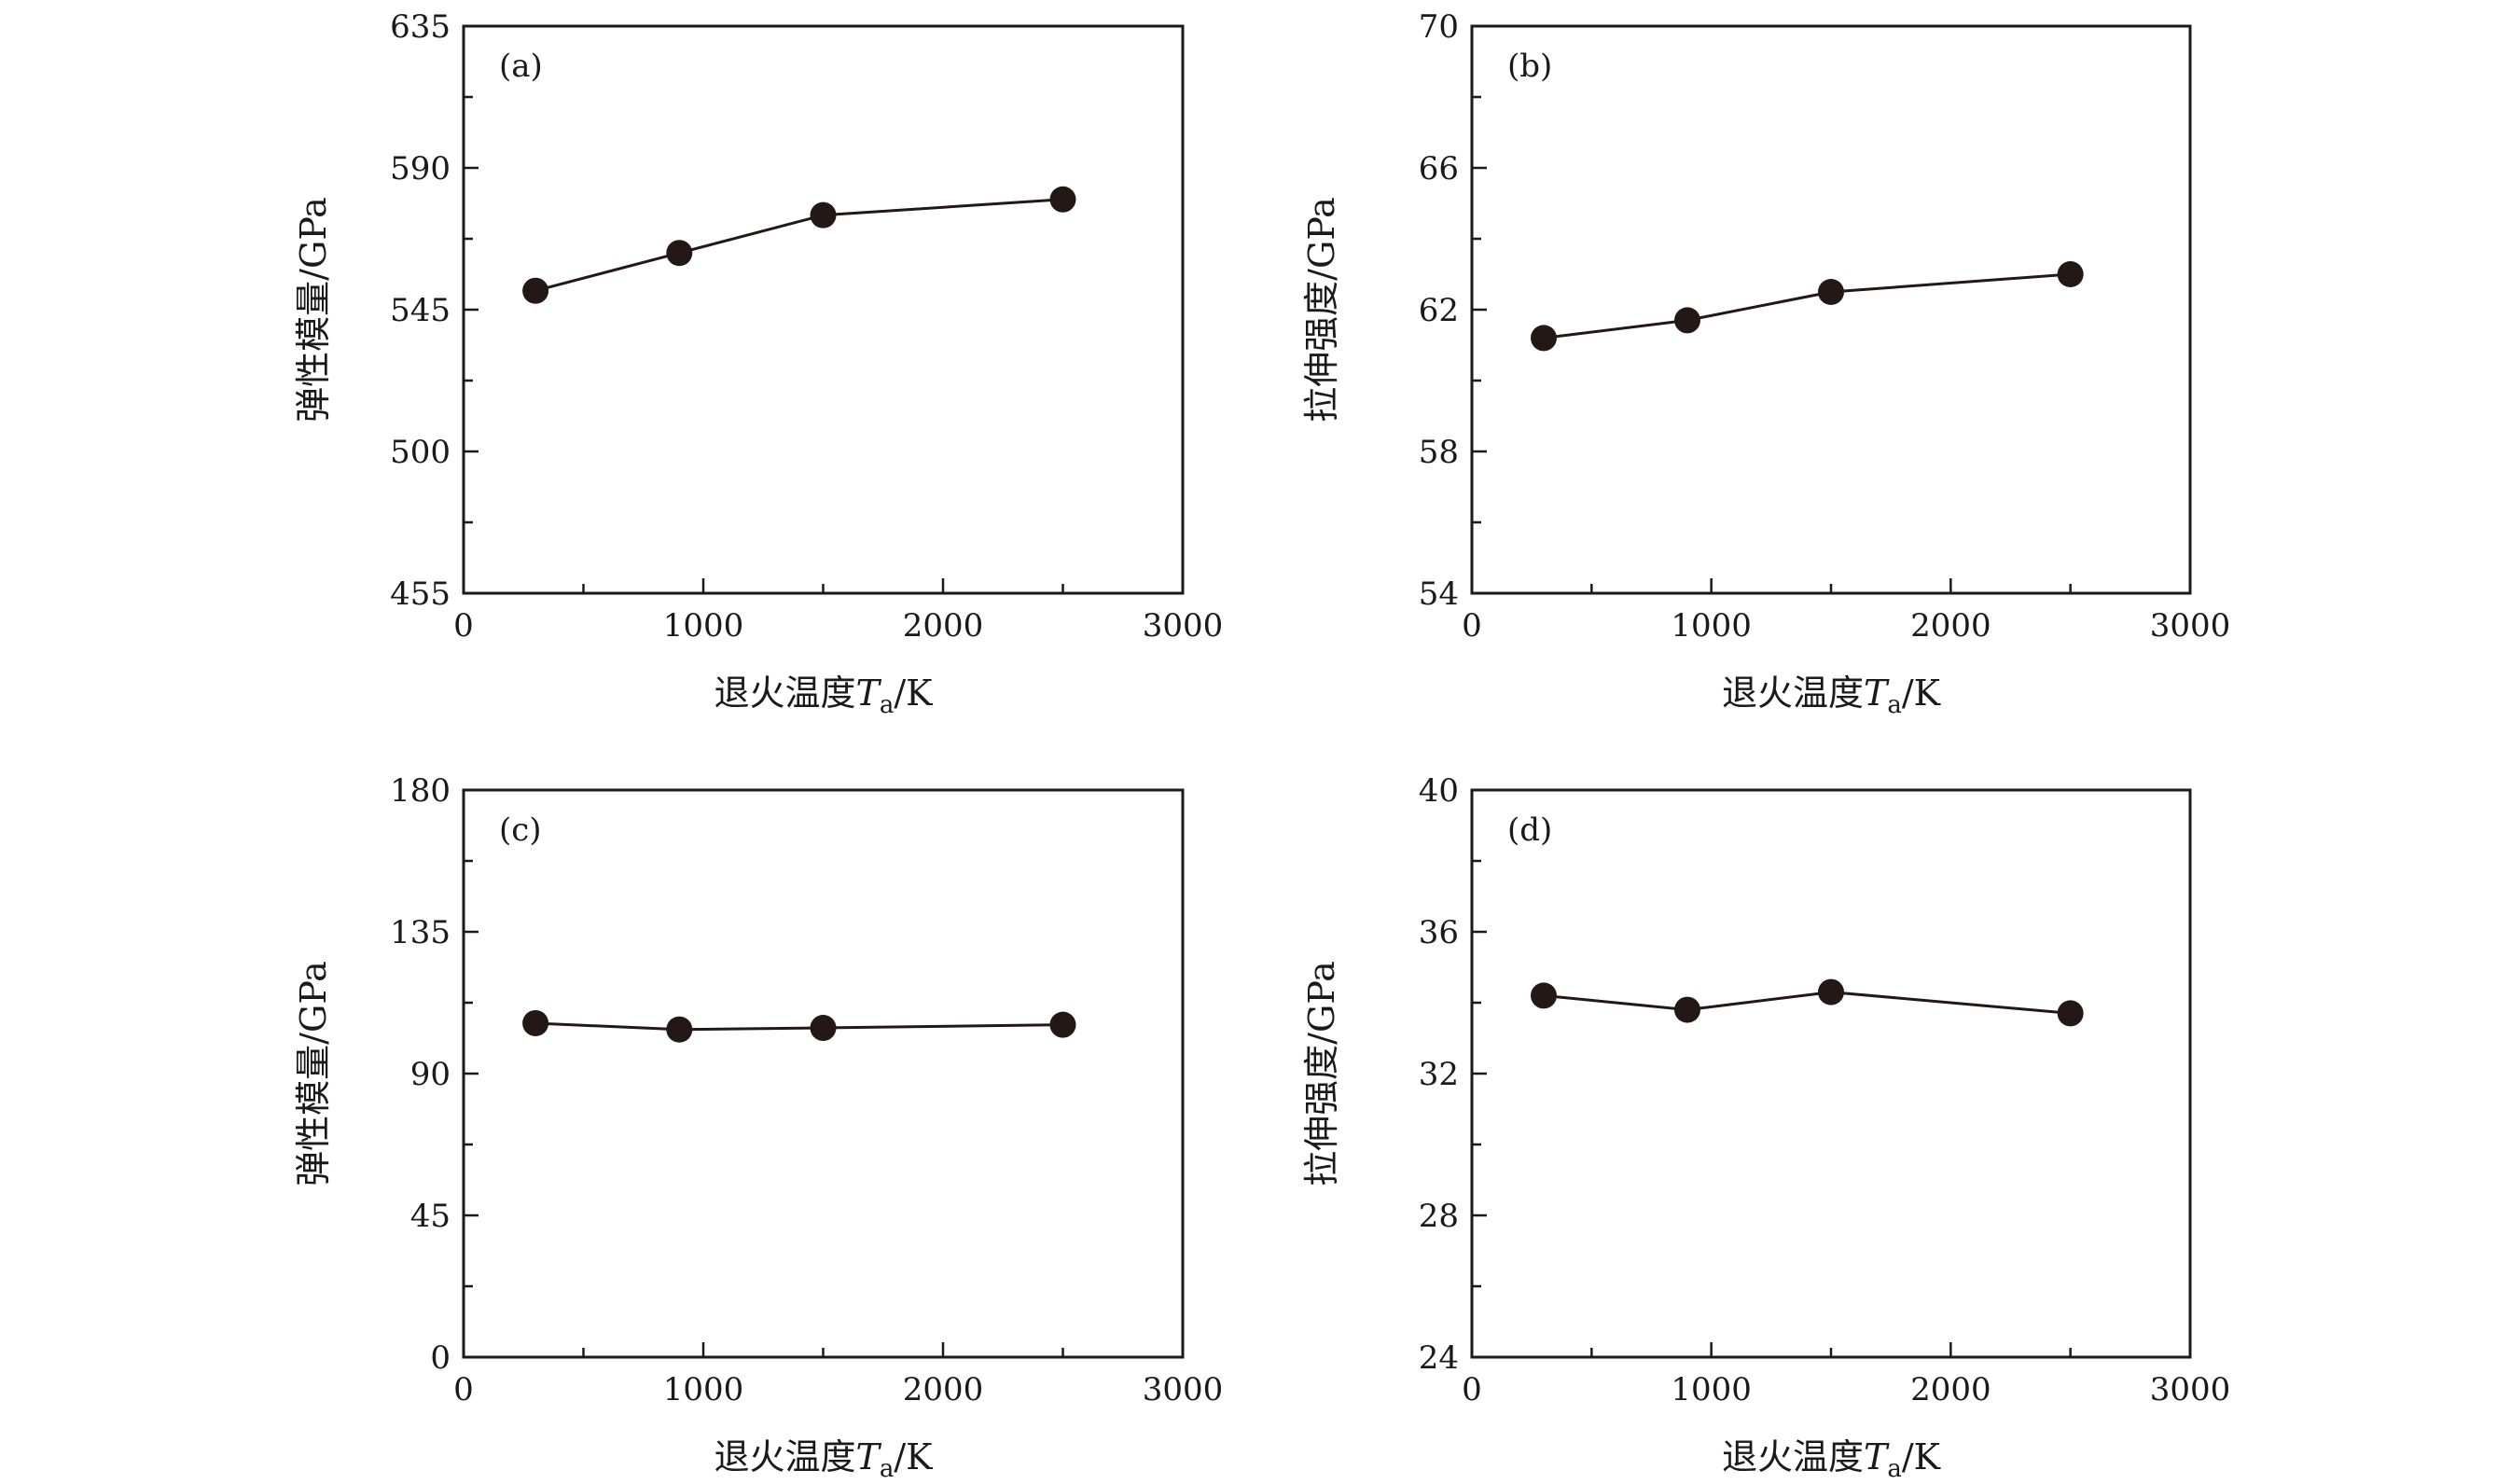 The image size is (2497, 1484). I want to click on x-tick-label-b-3: 3000, so click(2190, 626).